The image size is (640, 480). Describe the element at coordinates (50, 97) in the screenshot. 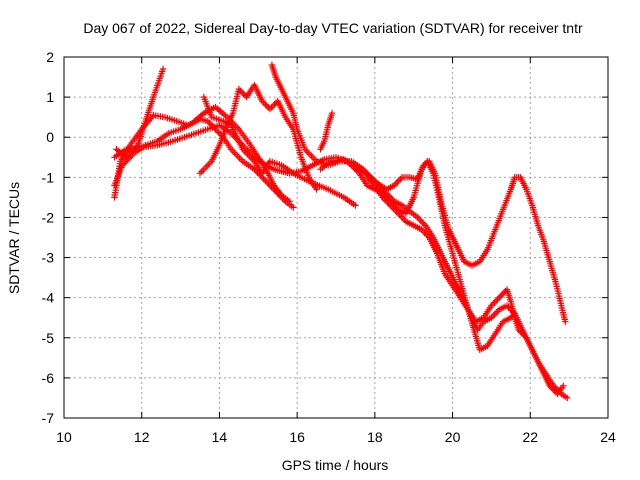

I see `y-tick-label: 1` at that location.